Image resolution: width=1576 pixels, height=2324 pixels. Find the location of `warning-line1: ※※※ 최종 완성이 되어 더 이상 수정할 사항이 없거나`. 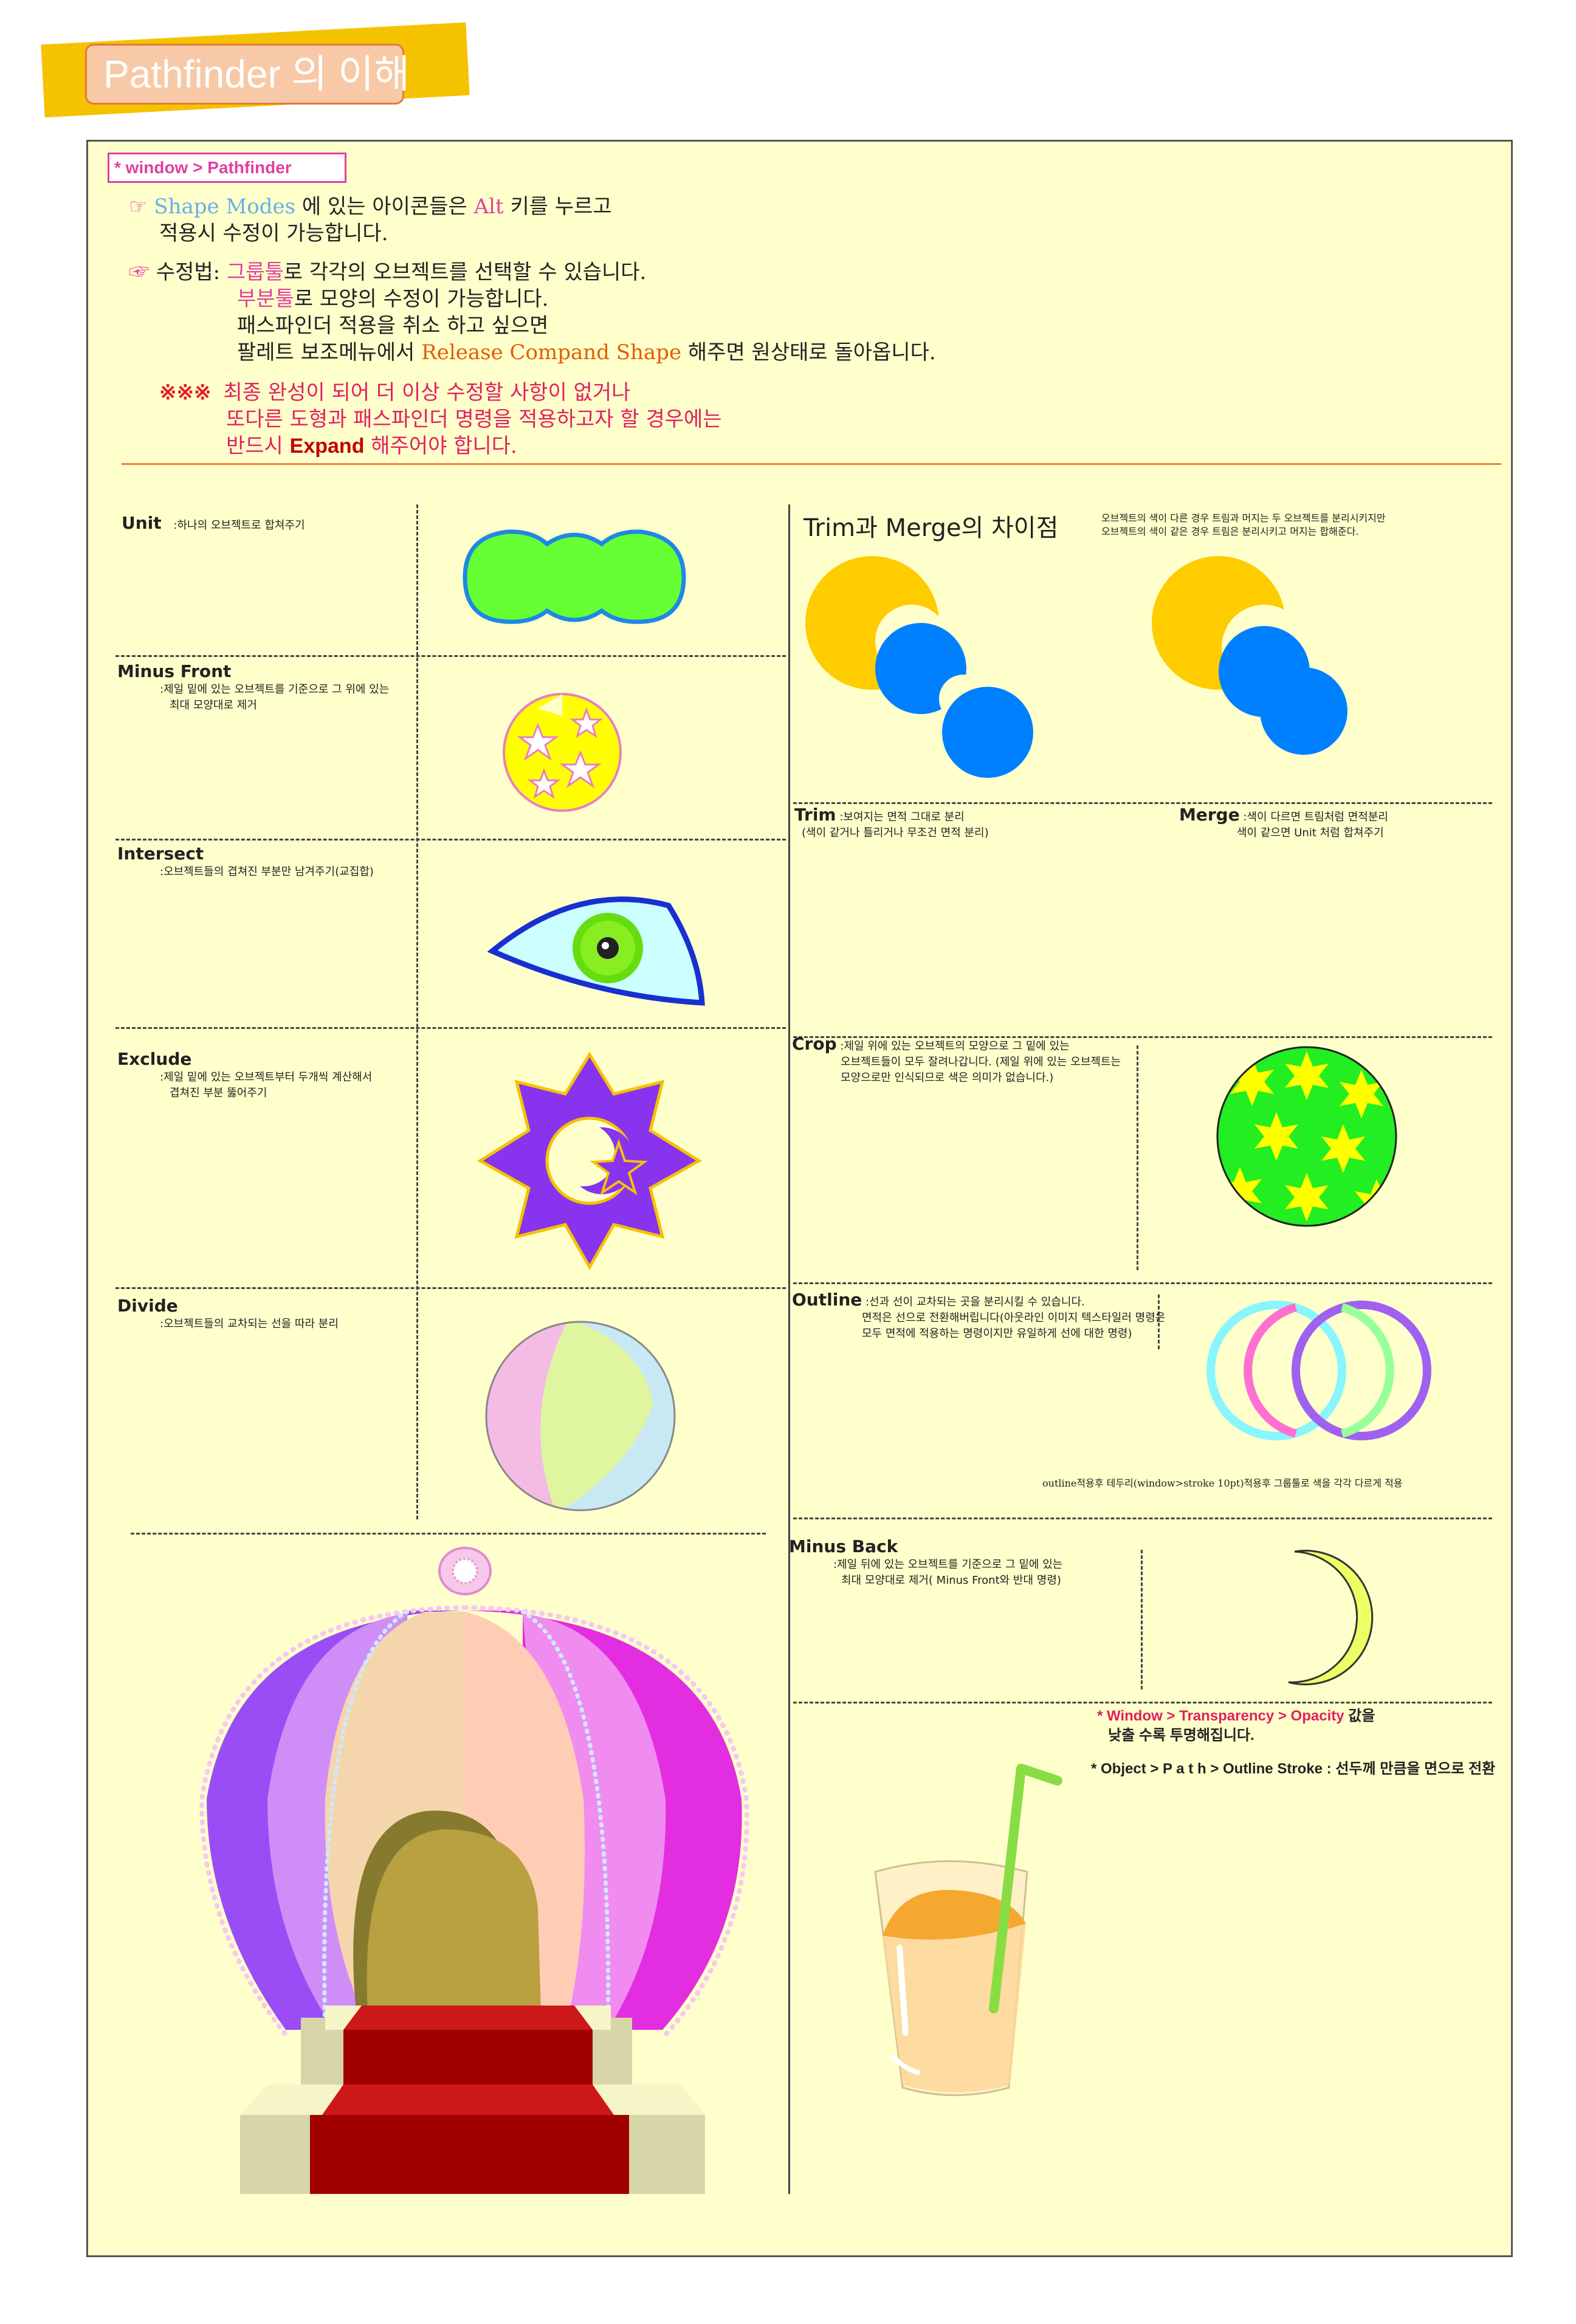

warning-line1: ※※※ 최종 완성이 되어 더 이상 수정할 사항이 없거나 is located at coordinates (395, 392).